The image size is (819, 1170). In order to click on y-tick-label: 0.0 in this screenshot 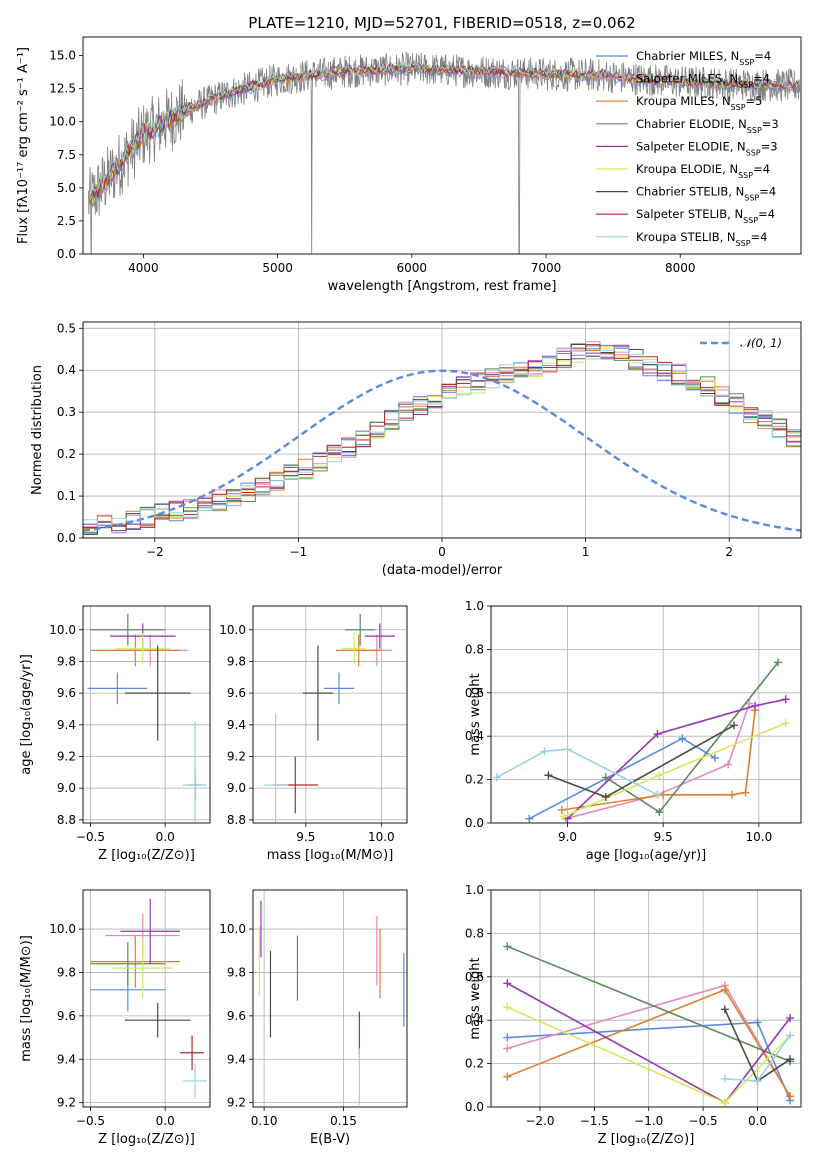, I will do `click(66, 538)`.